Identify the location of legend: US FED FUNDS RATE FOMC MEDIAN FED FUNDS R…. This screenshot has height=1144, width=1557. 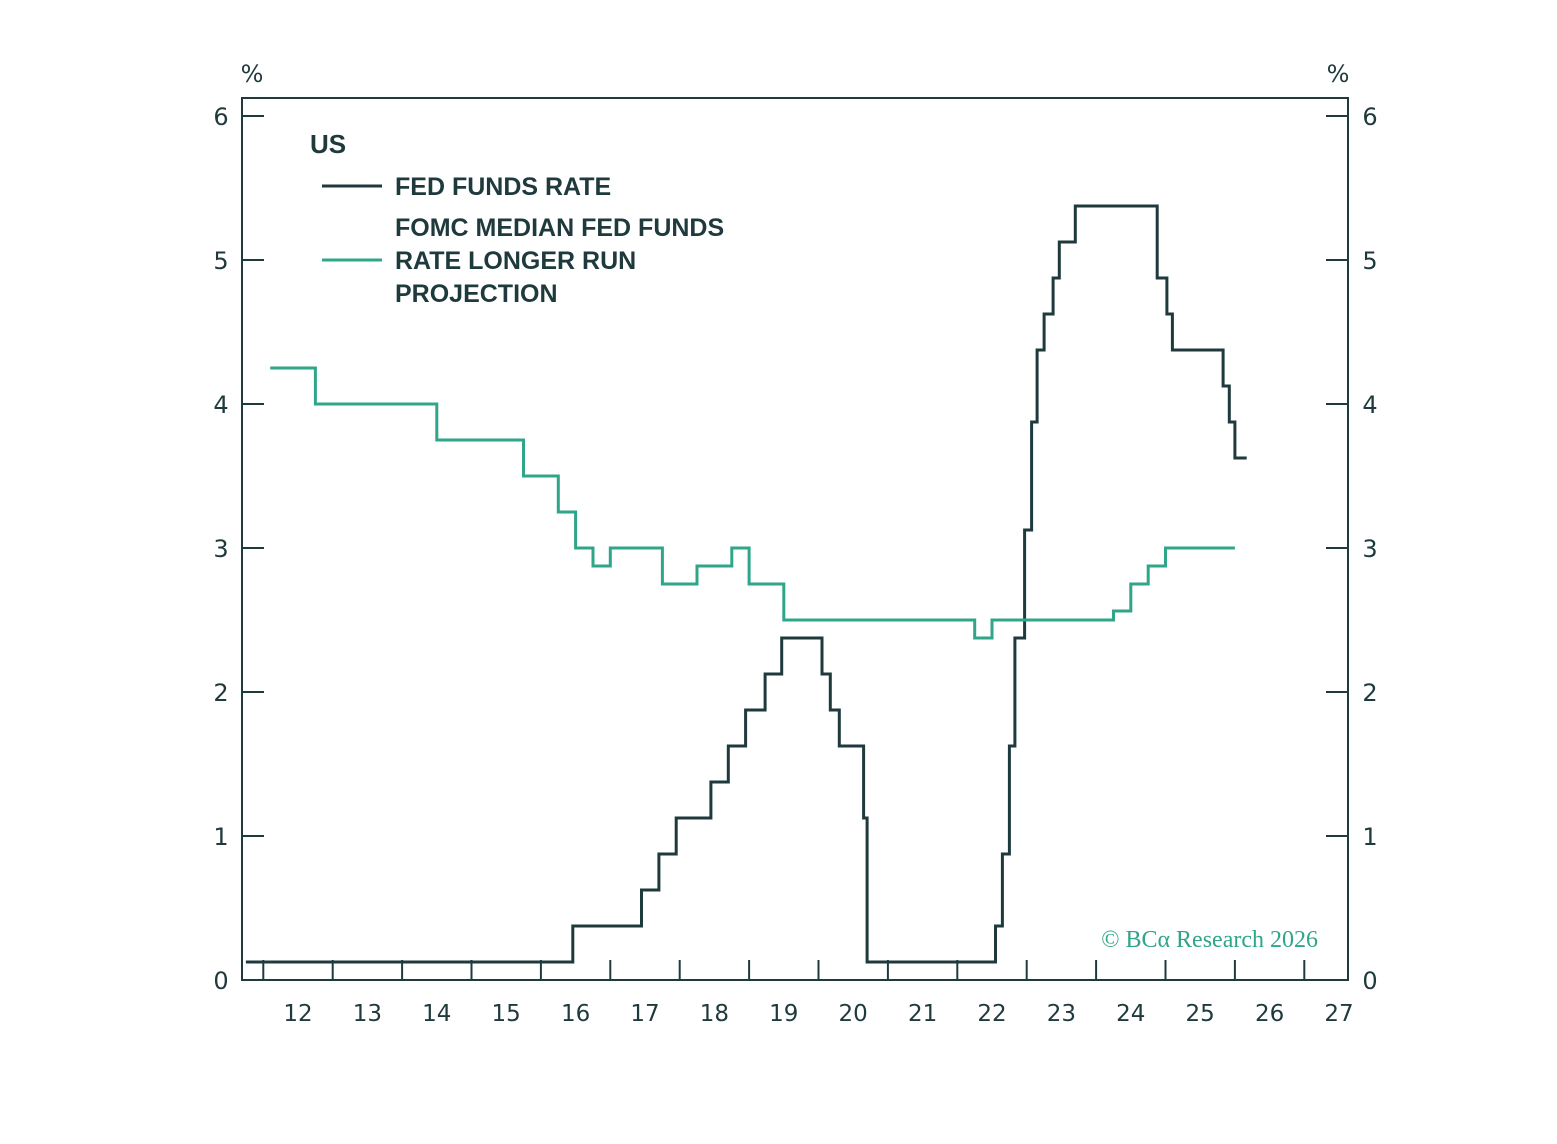
(517, 218).